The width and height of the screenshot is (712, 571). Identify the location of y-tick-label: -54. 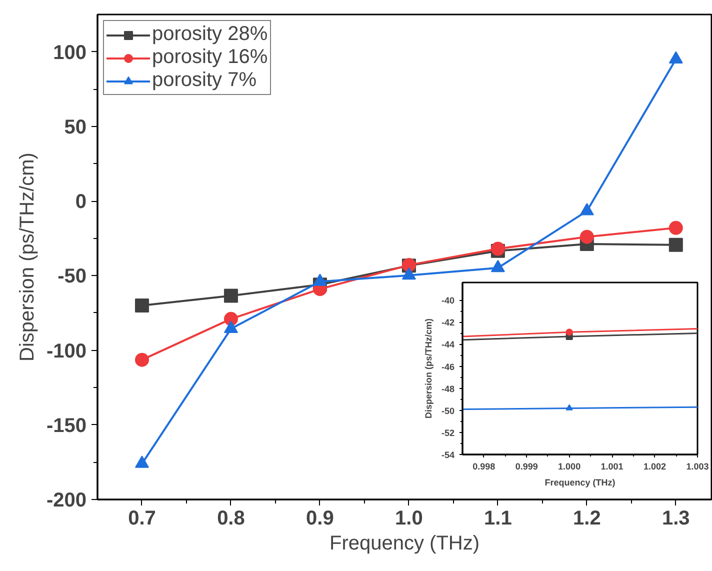
(448, 455).